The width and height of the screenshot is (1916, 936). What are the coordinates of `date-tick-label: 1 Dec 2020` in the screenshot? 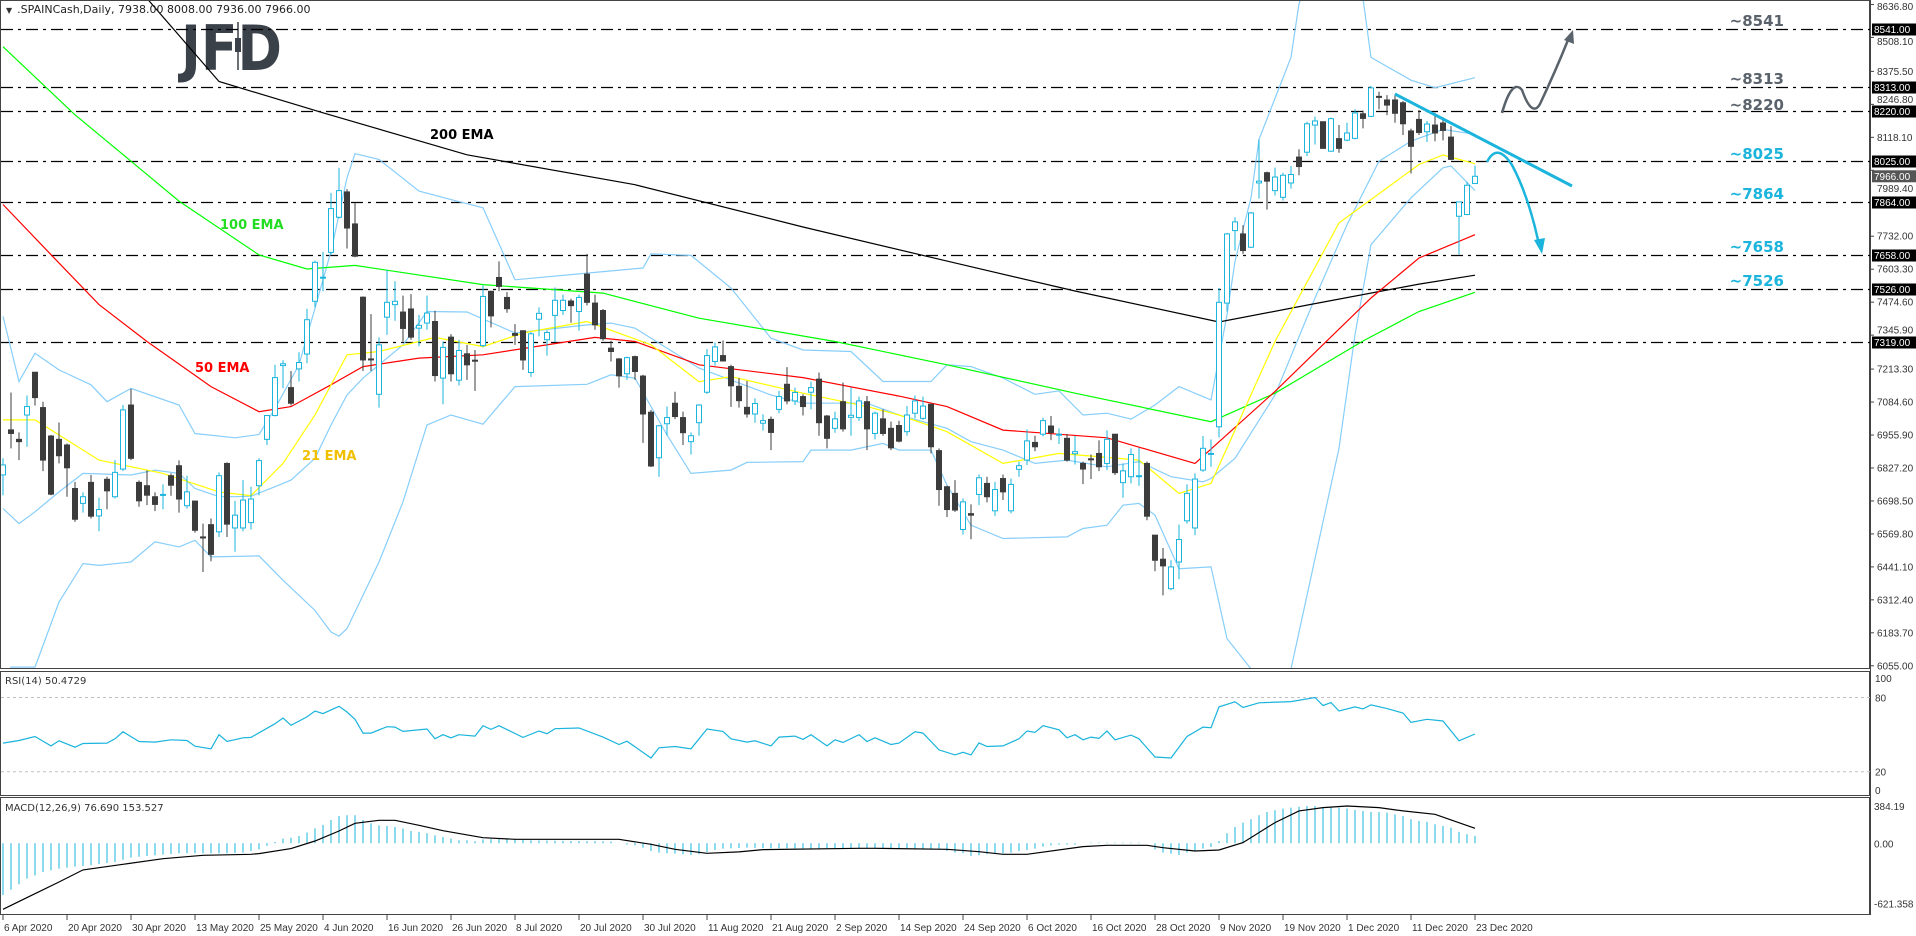 It's located at (1374, 928).